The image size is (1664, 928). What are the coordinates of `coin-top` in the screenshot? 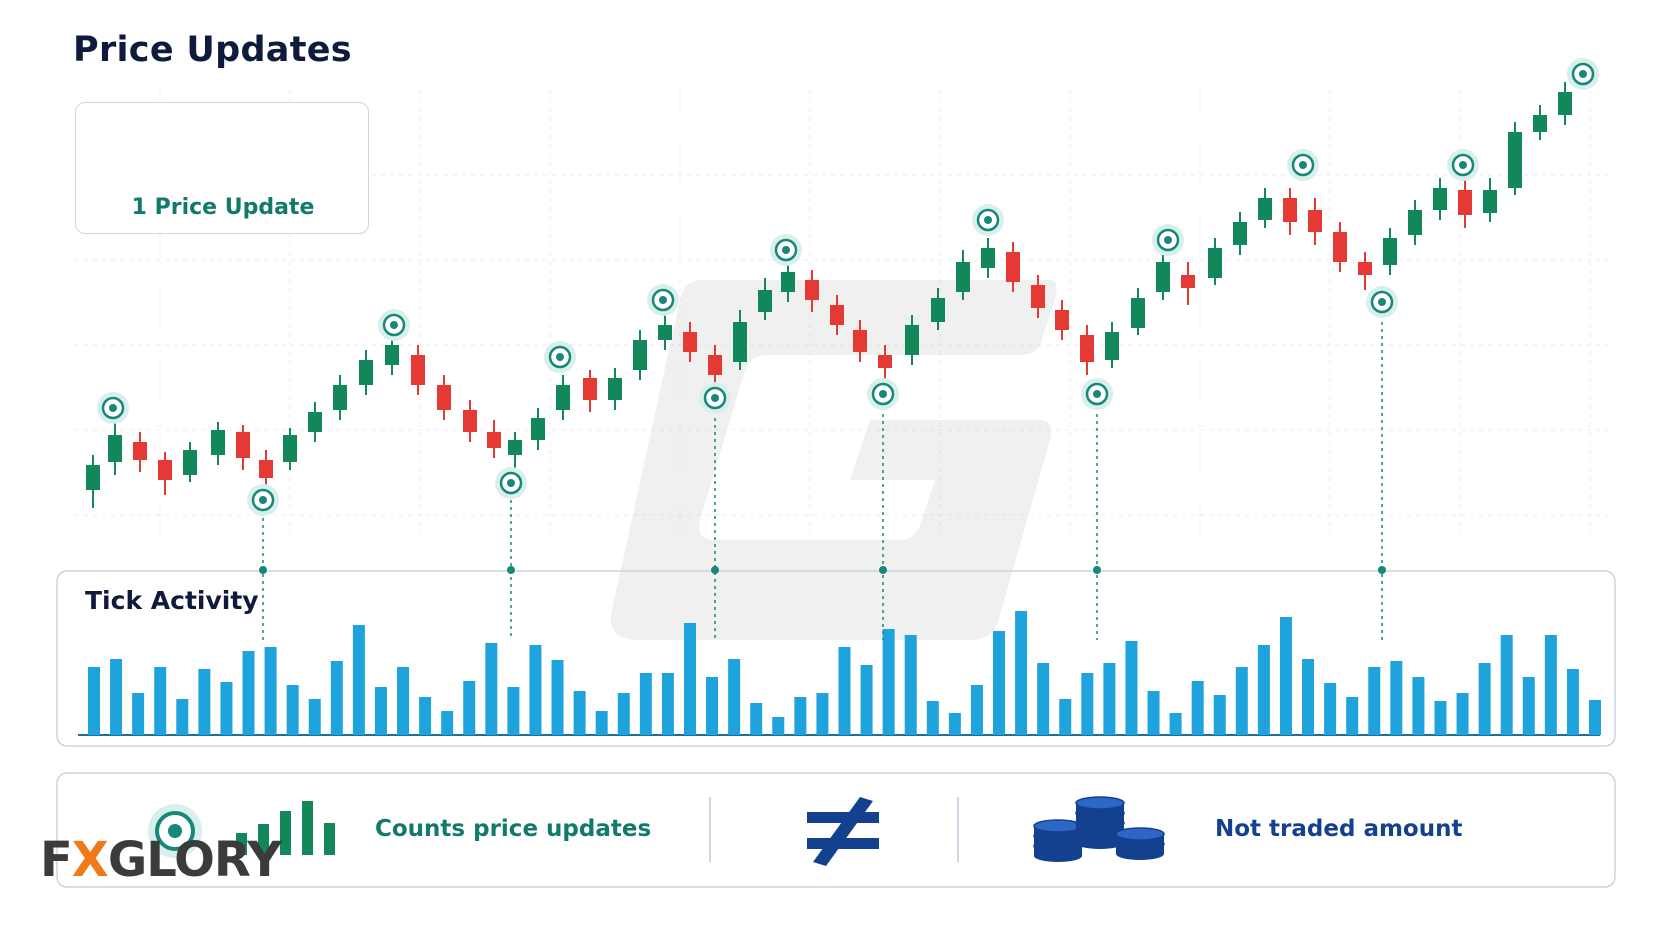 It's located at (1100, 803).